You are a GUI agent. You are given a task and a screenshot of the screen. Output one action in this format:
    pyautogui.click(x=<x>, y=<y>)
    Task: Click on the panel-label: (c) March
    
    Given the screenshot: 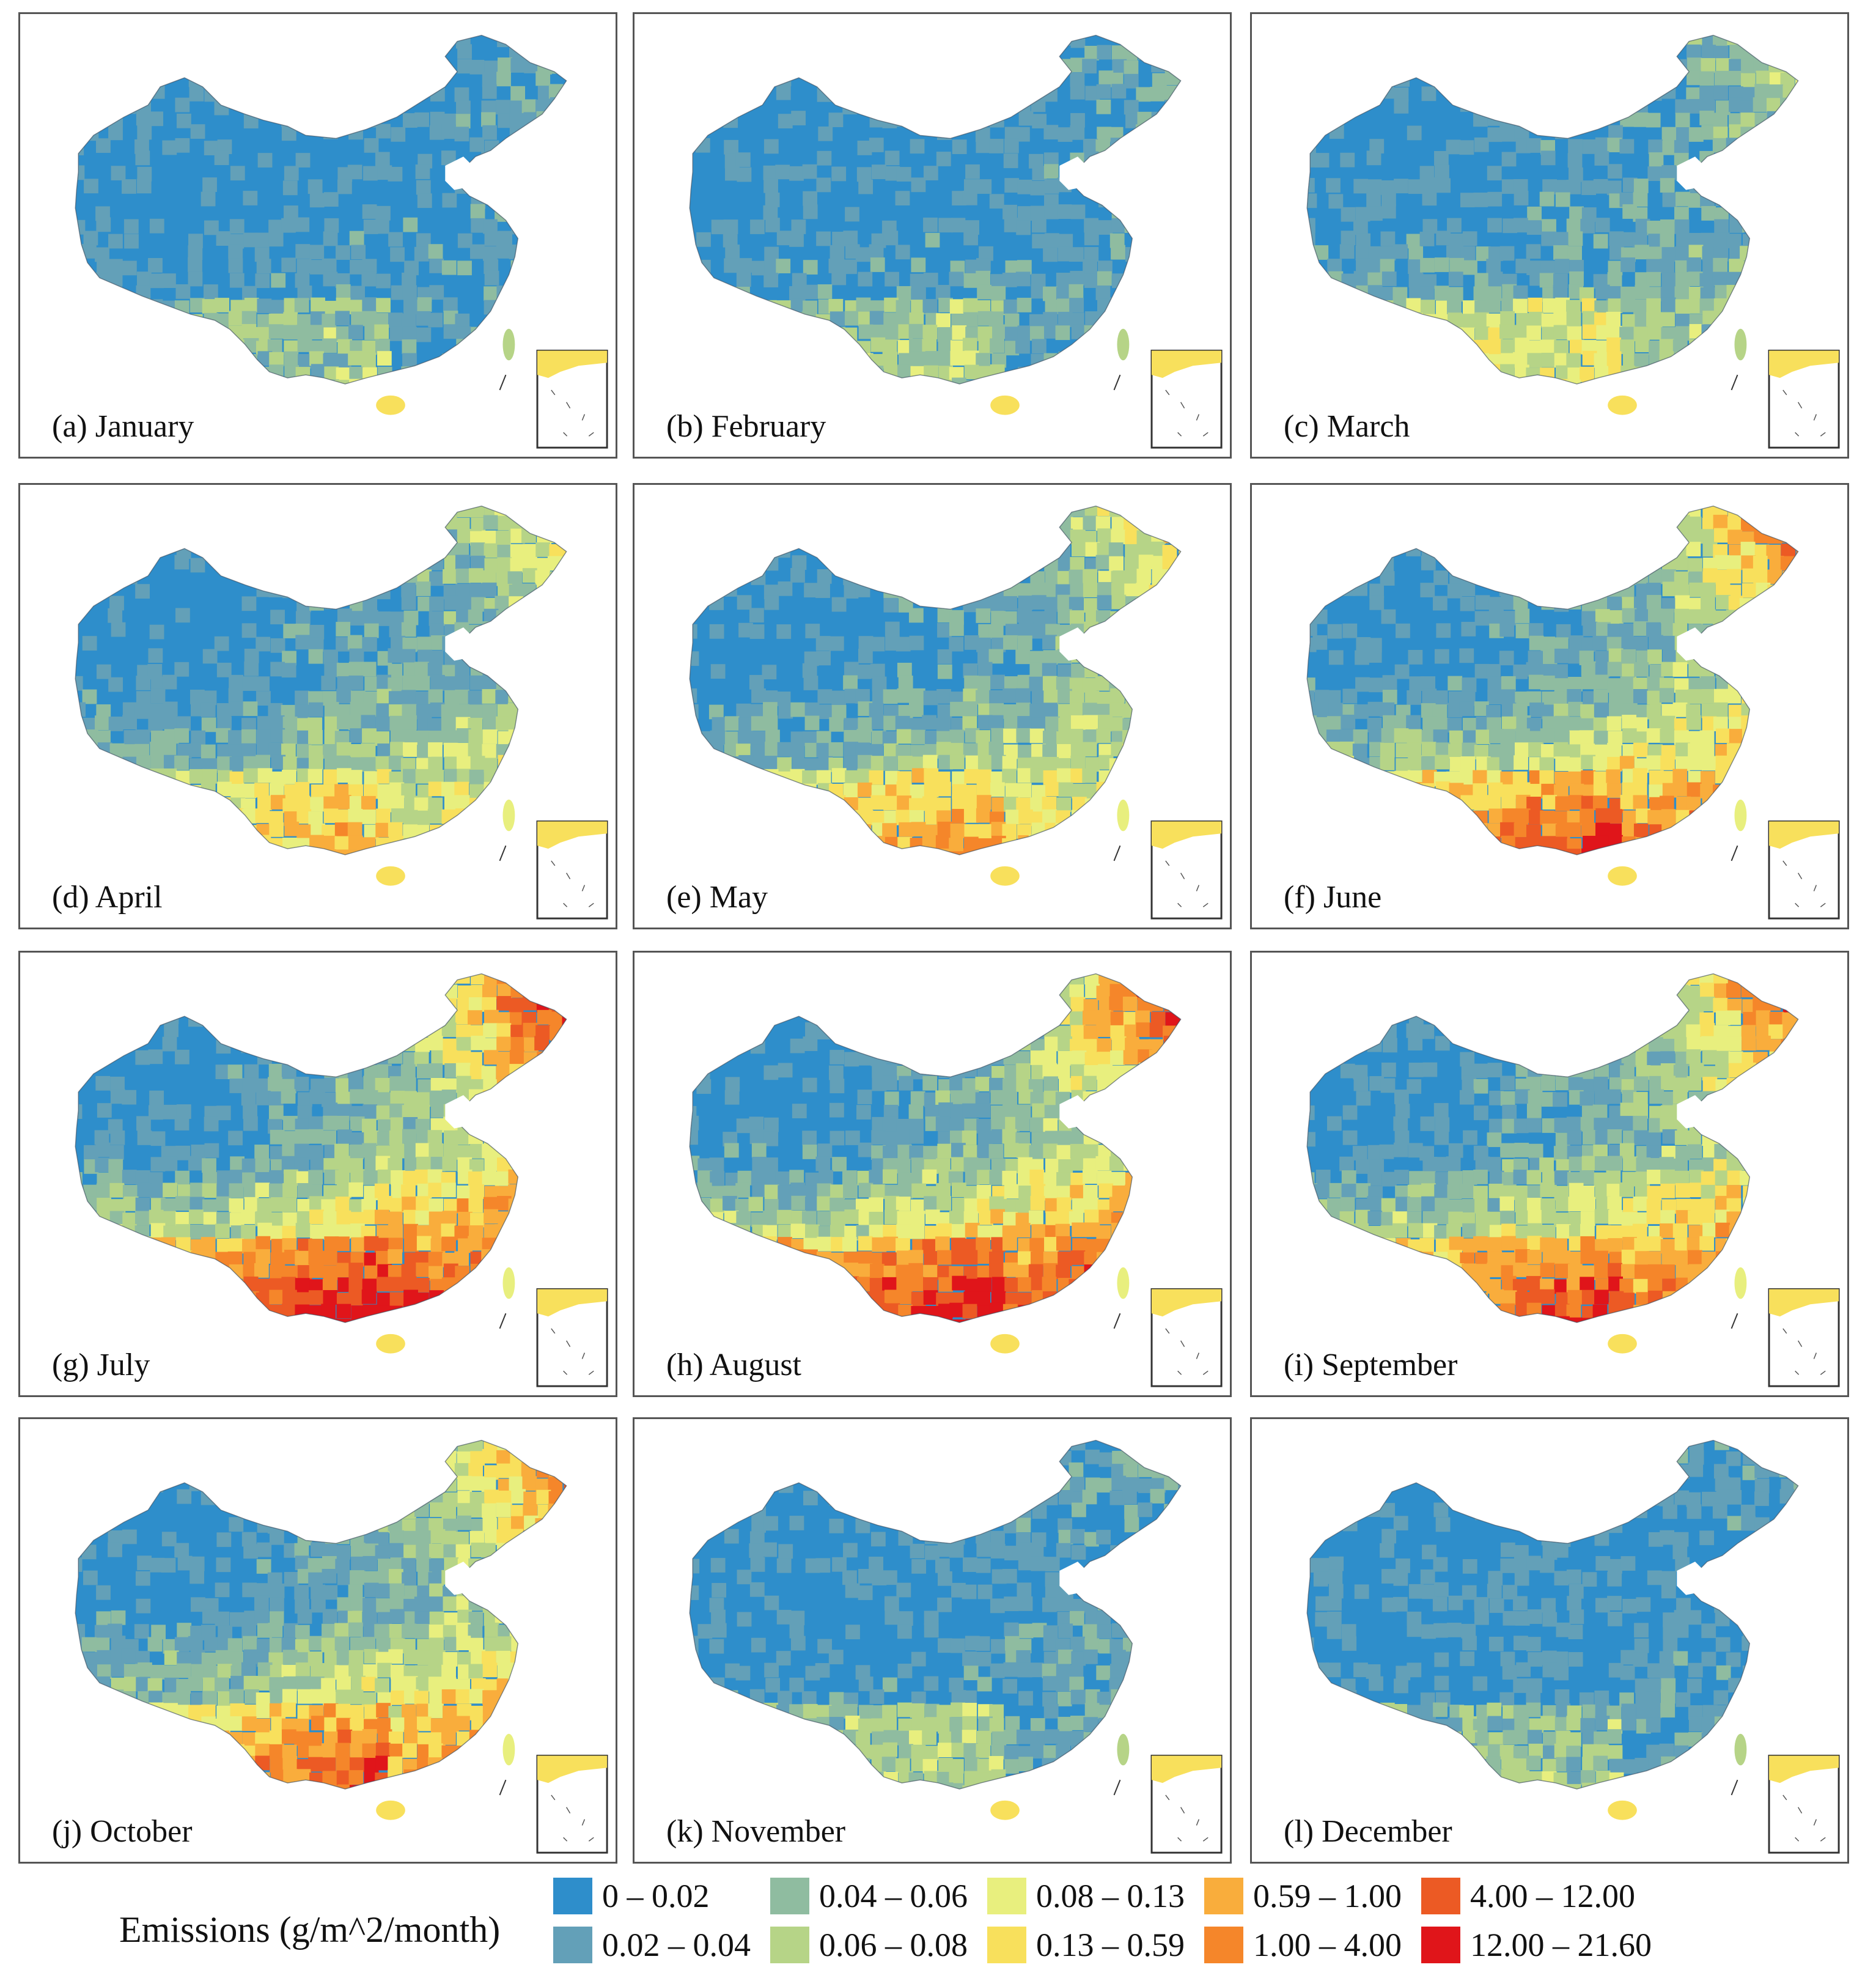 What is the action you would take?
    pyautogui.click(x=1347, y=426)
    